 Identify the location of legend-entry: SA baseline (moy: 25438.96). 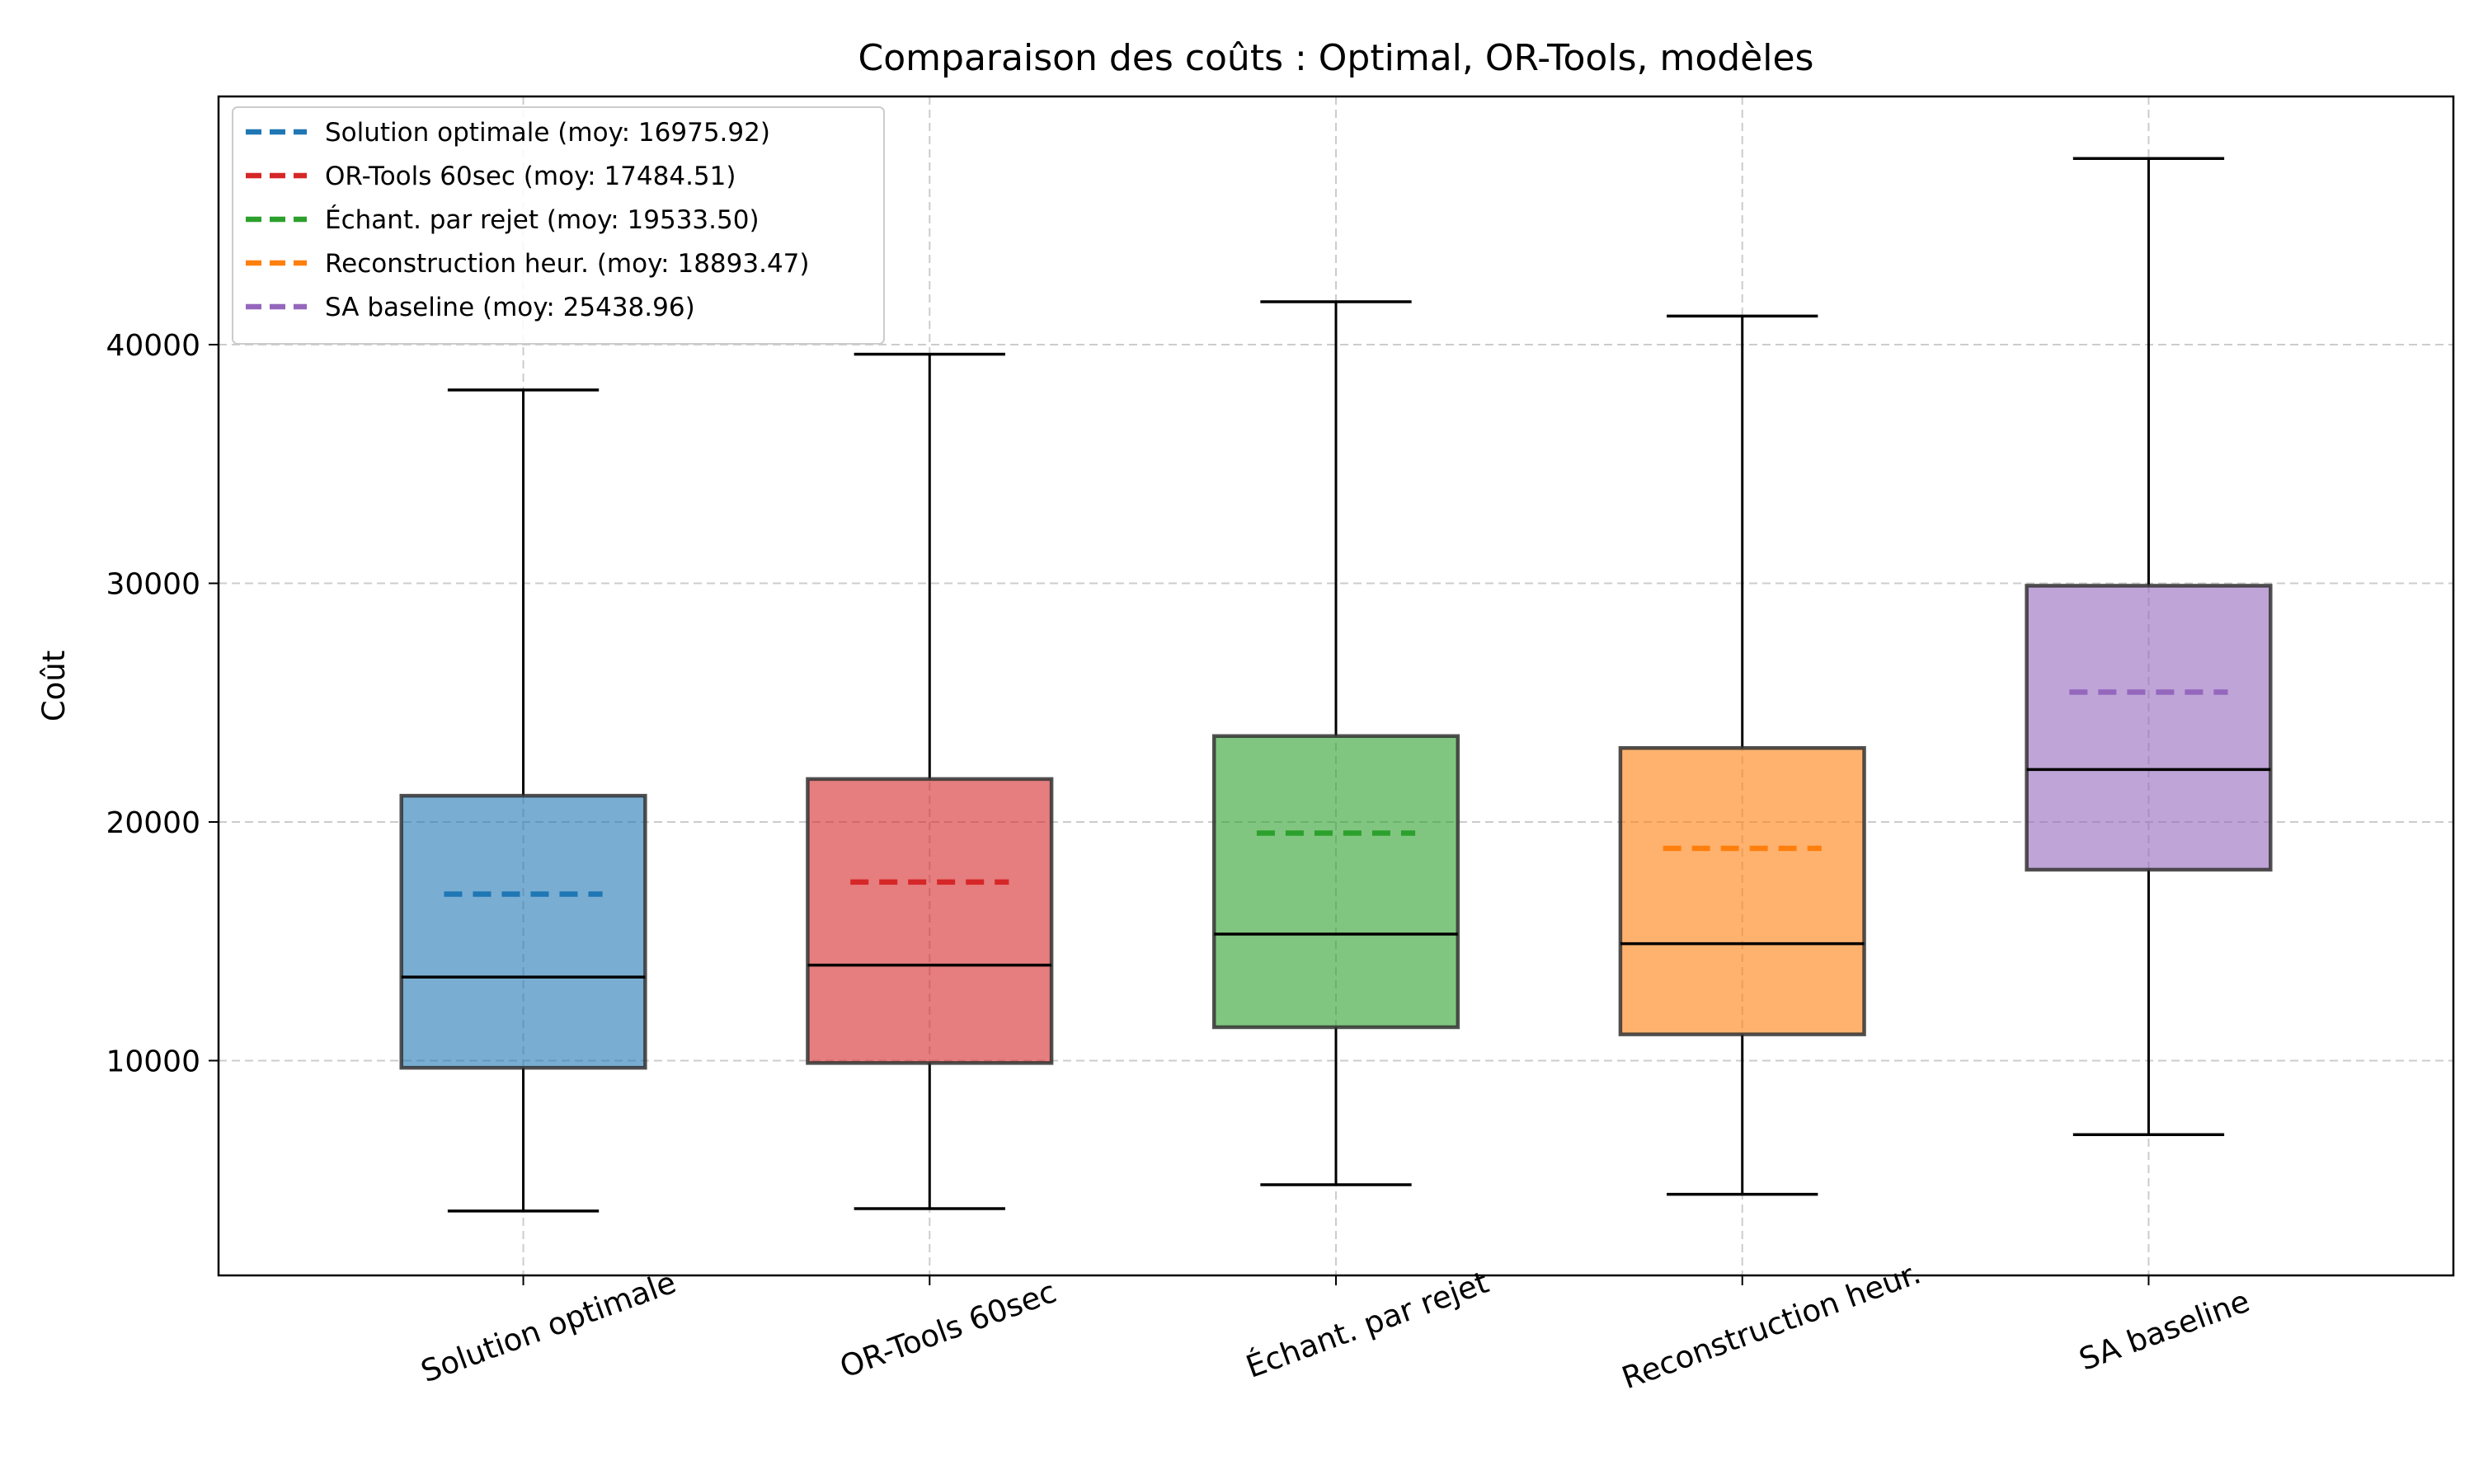
(510, 307).